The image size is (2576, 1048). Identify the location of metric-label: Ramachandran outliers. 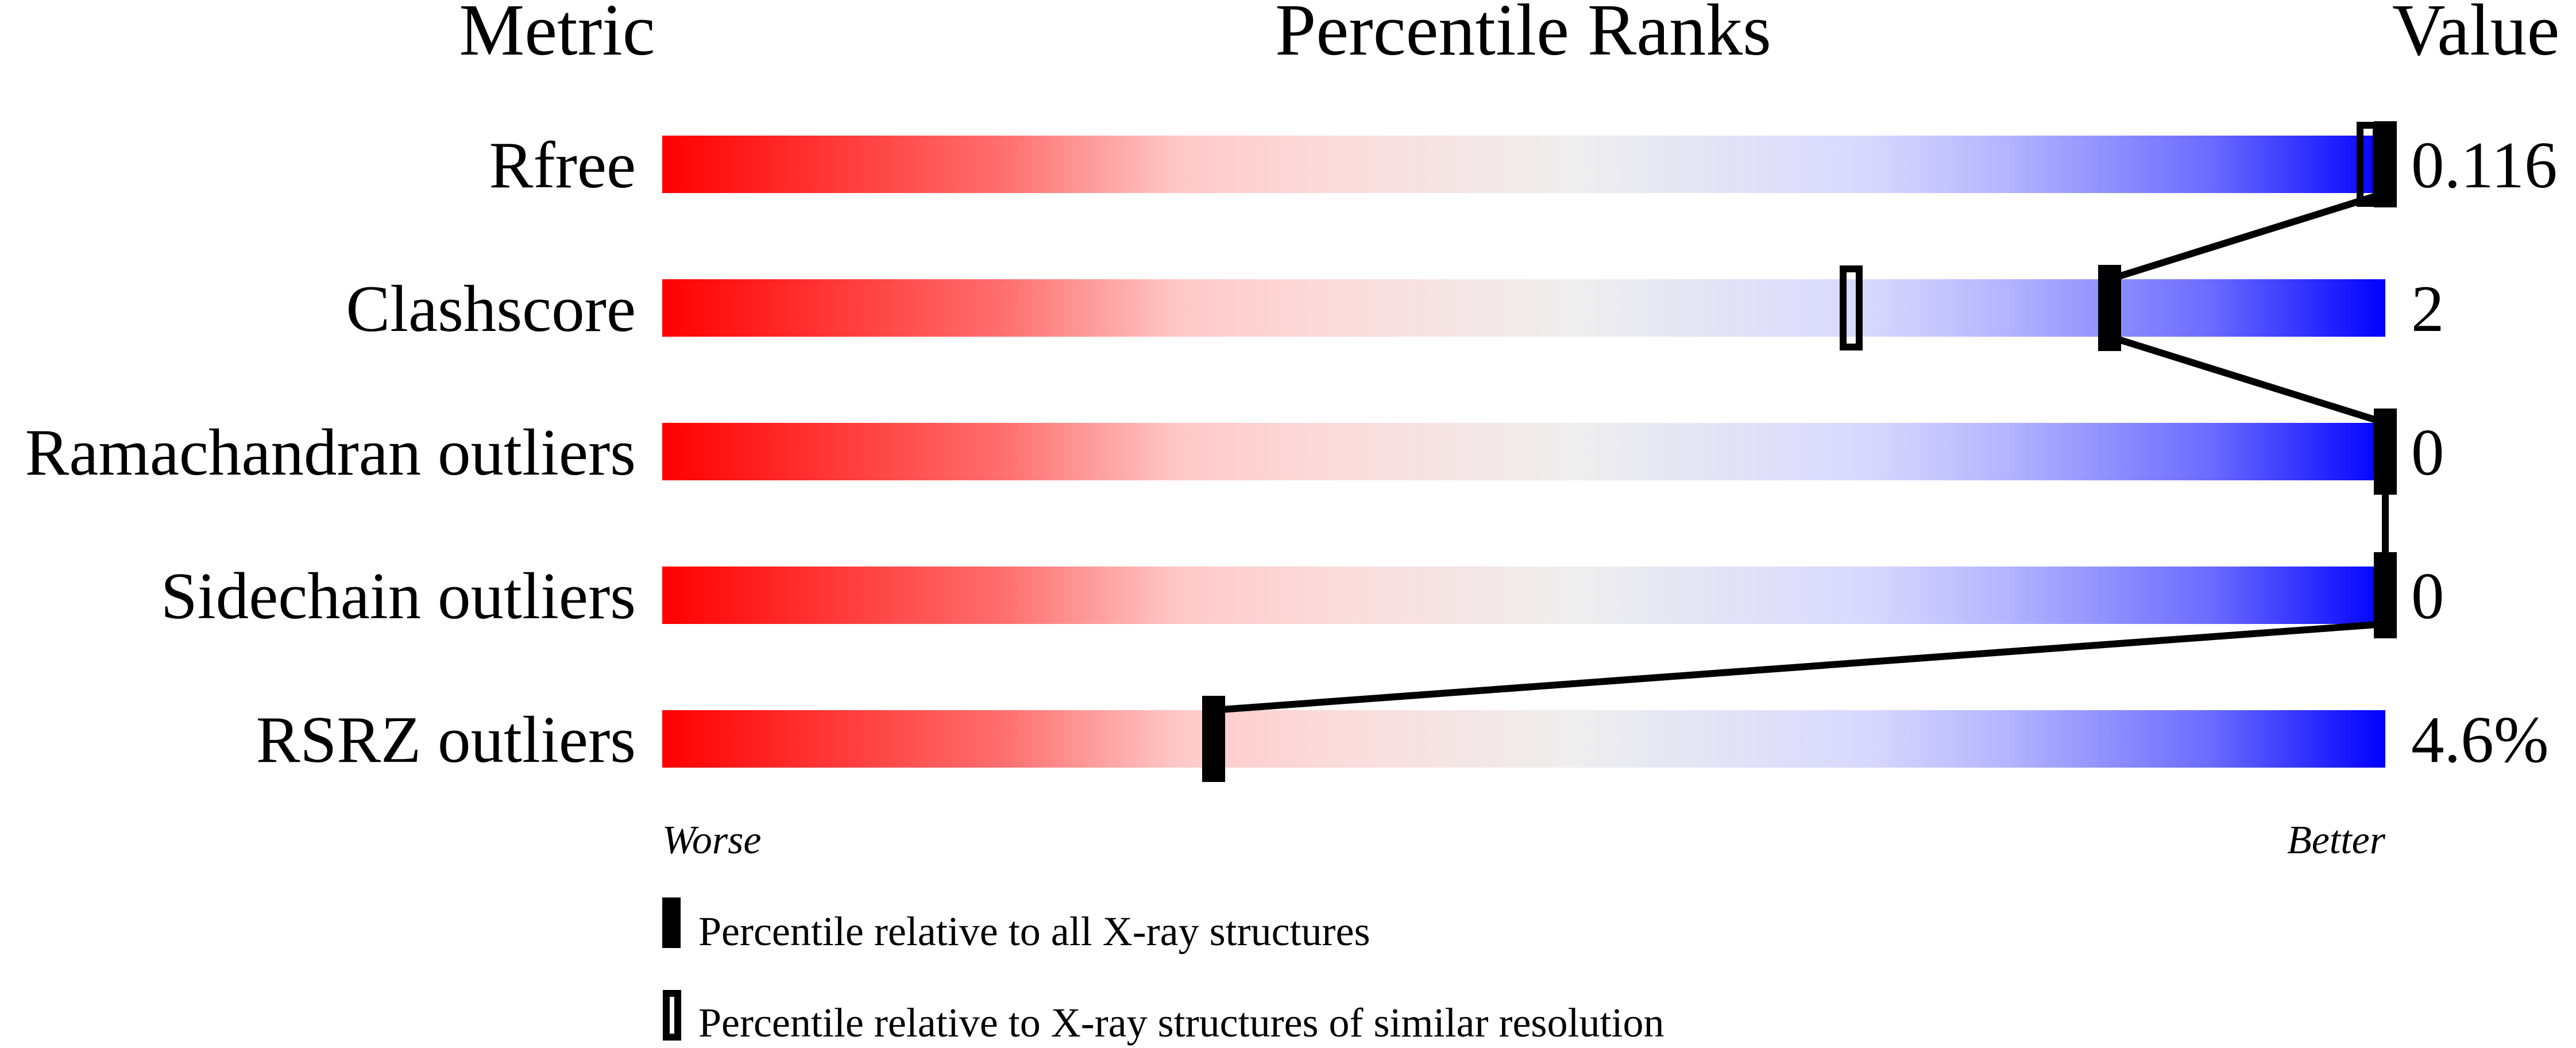
(330, 453).